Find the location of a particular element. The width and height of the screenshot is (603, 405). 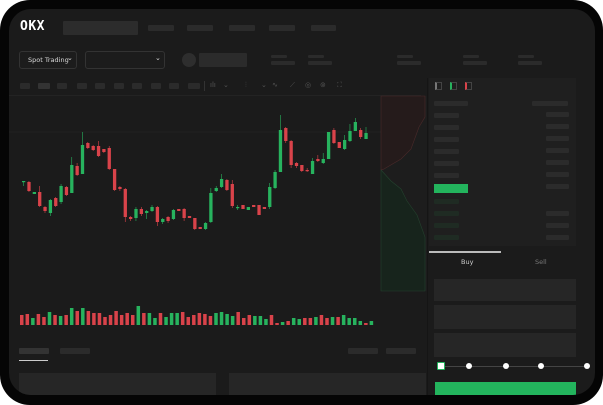

order-book-header-total is located at coordinates (550, 103).